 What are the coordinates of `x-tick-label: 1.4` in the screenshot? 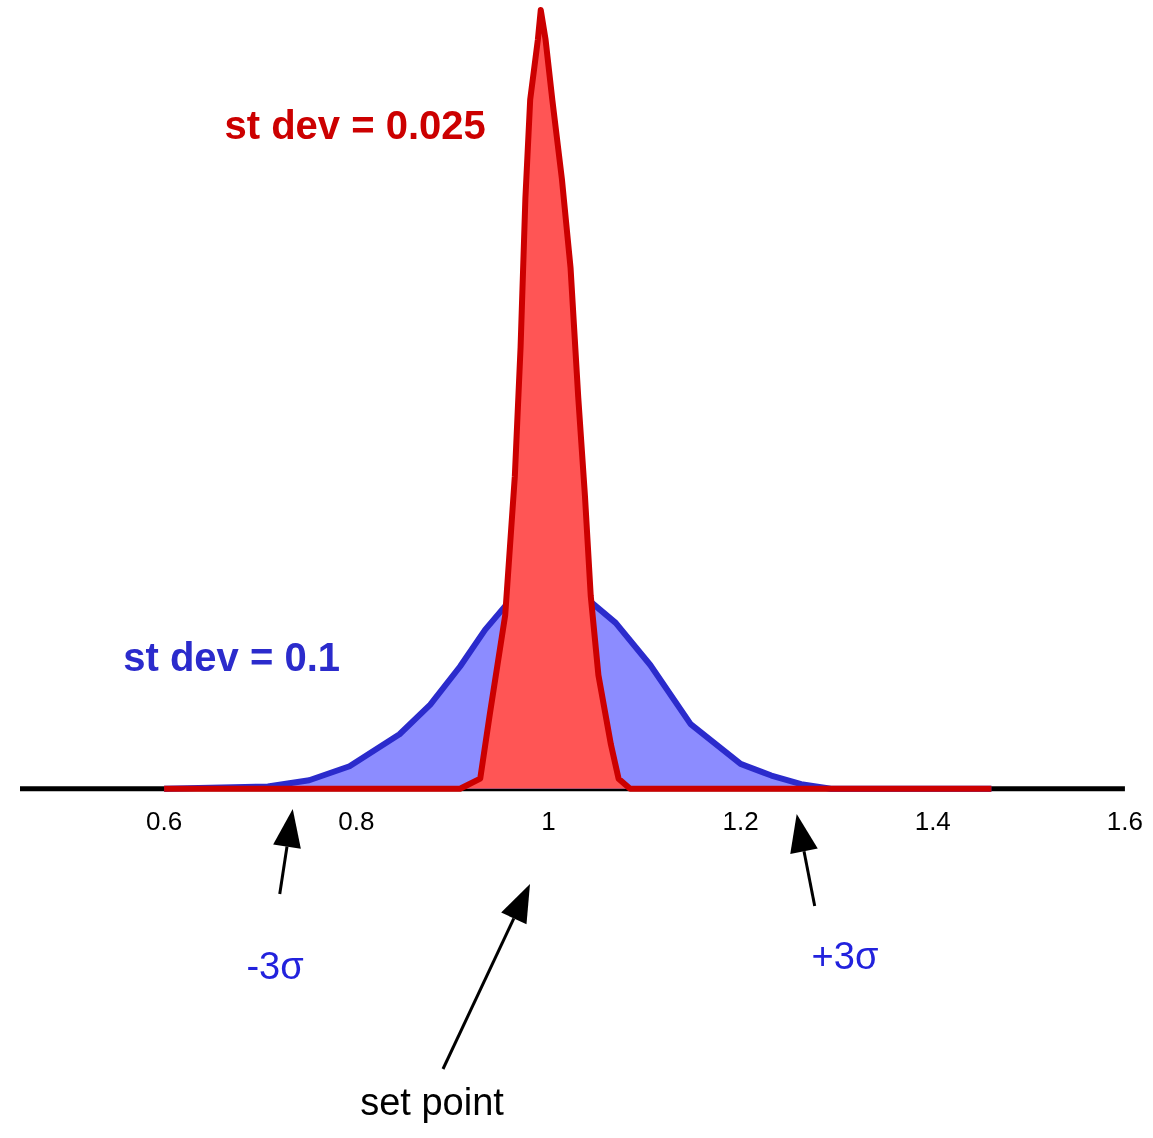 It's located at (932, 820).